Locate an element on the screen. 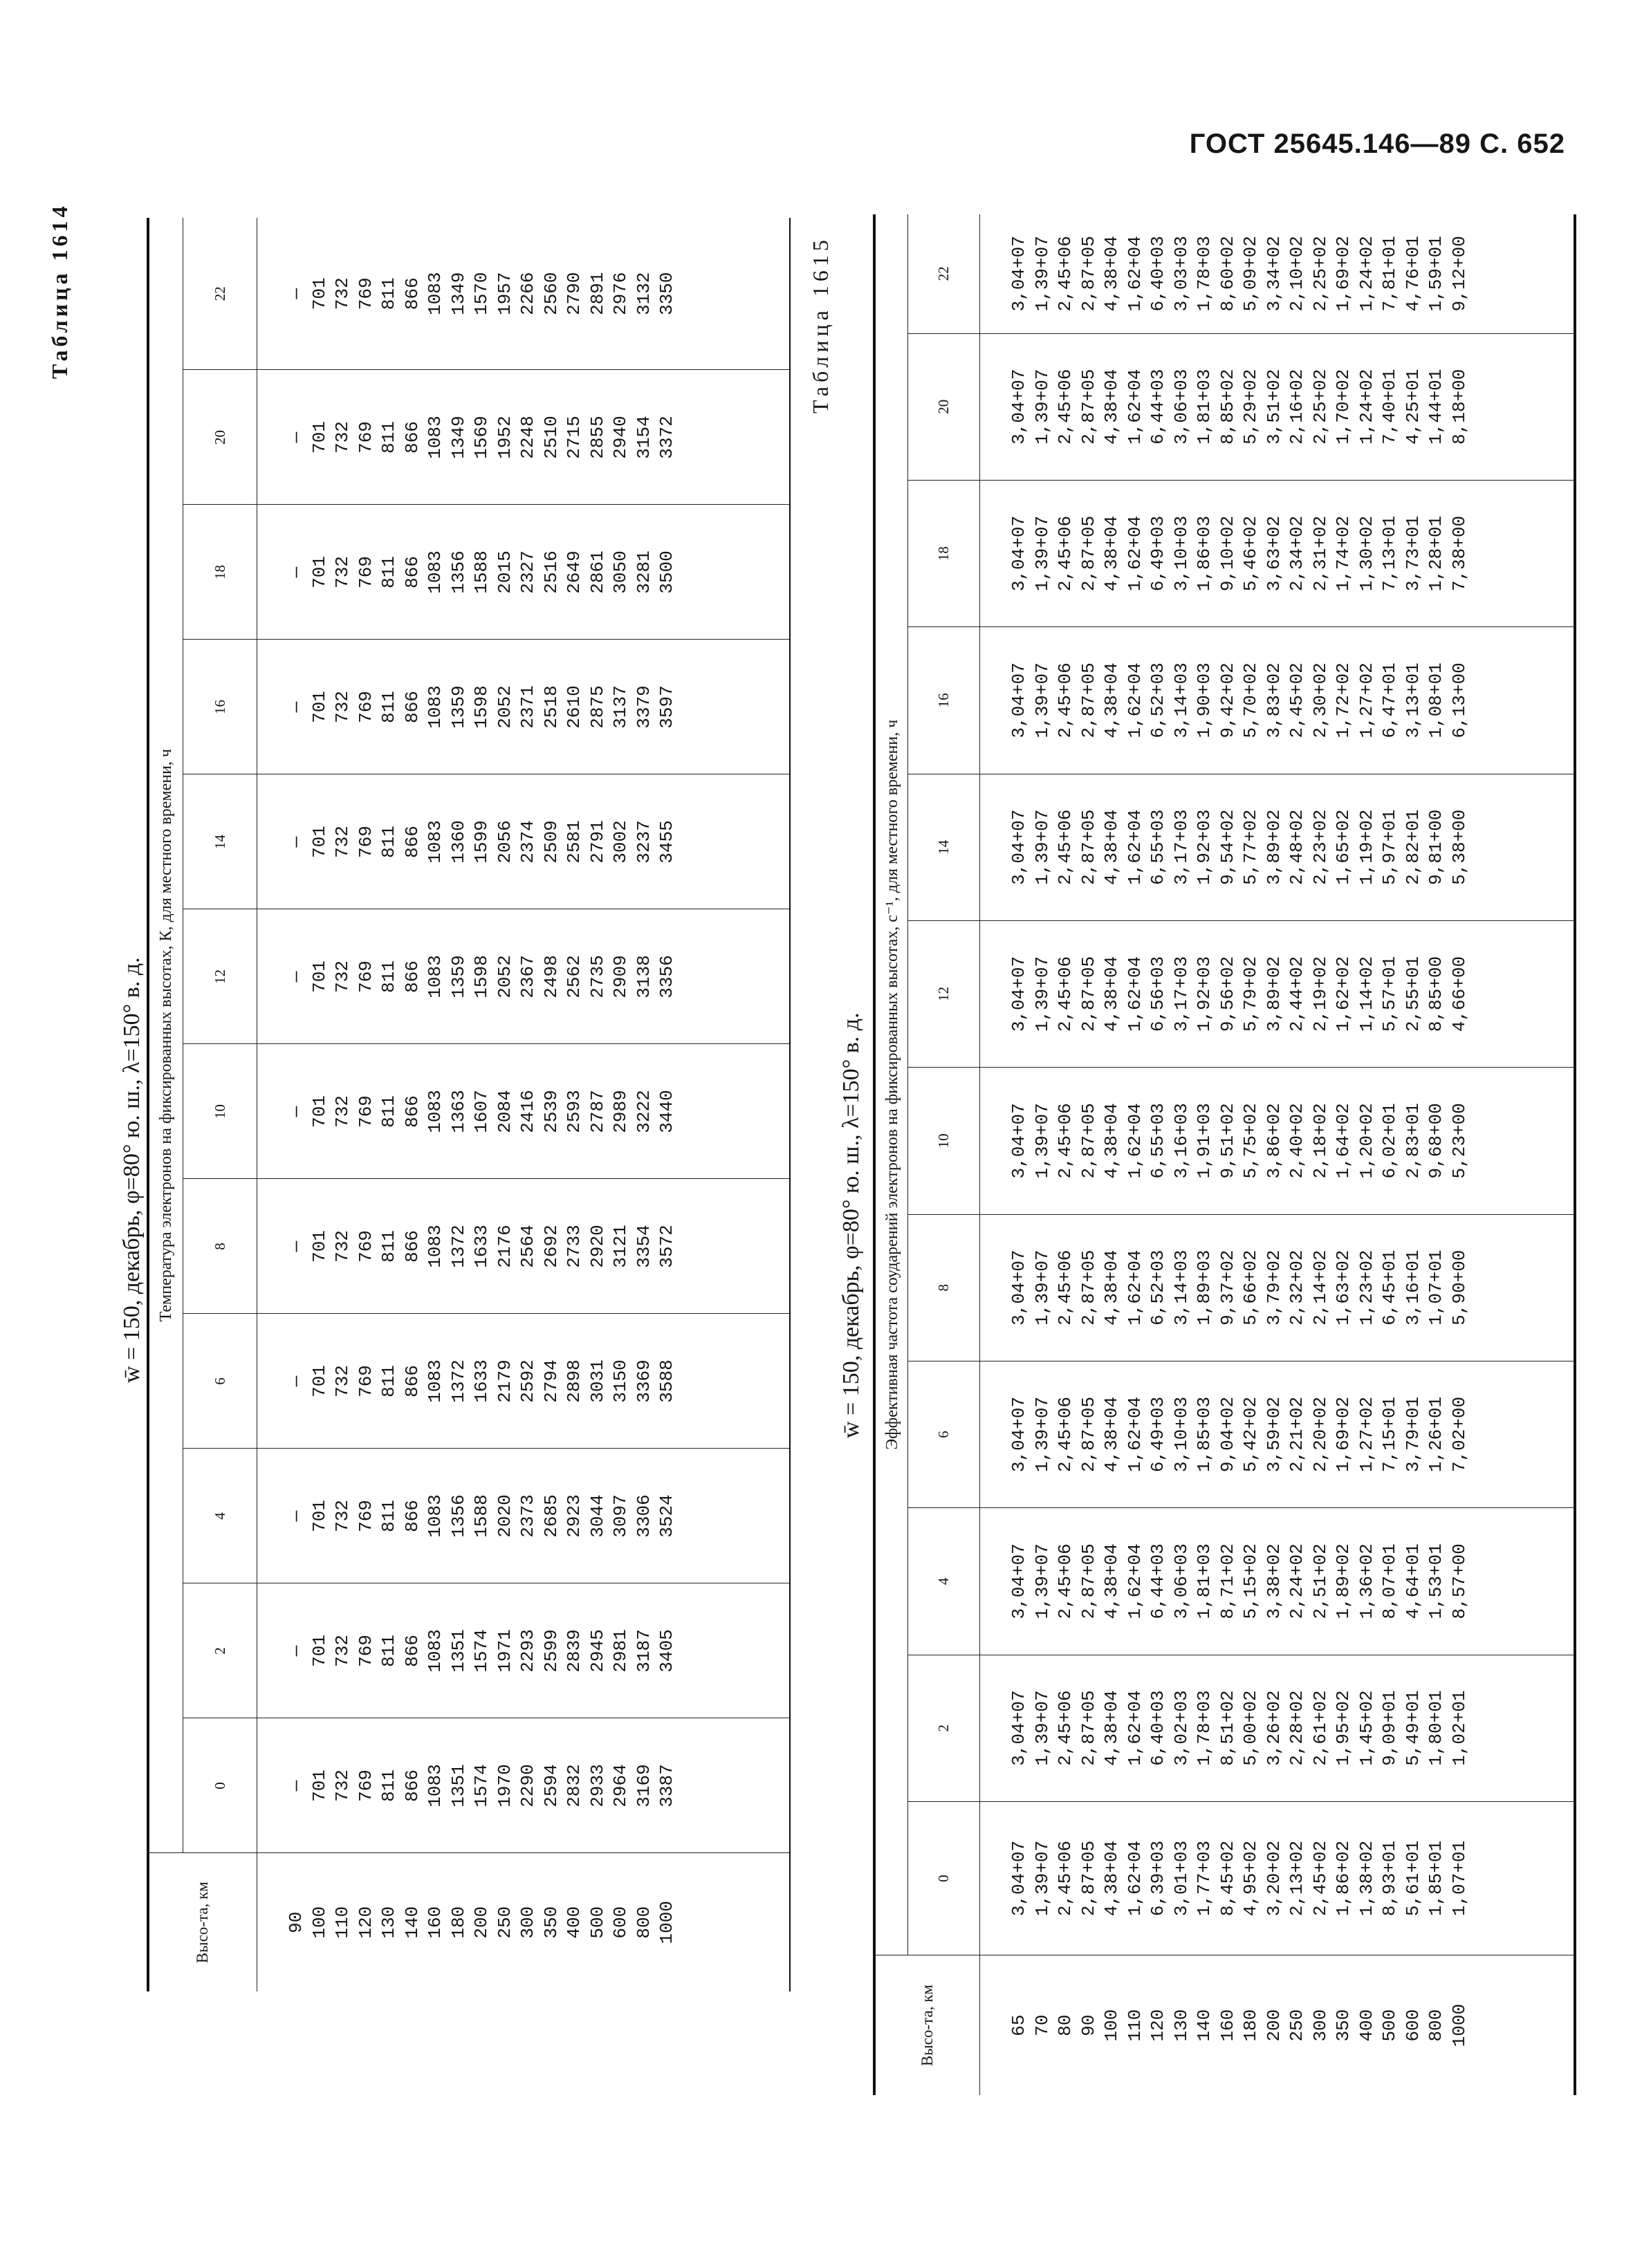 The width and height of the screenshot is (1651, 2268). data-cell: 1,85+01 is located at coordinates (1436, 1878).